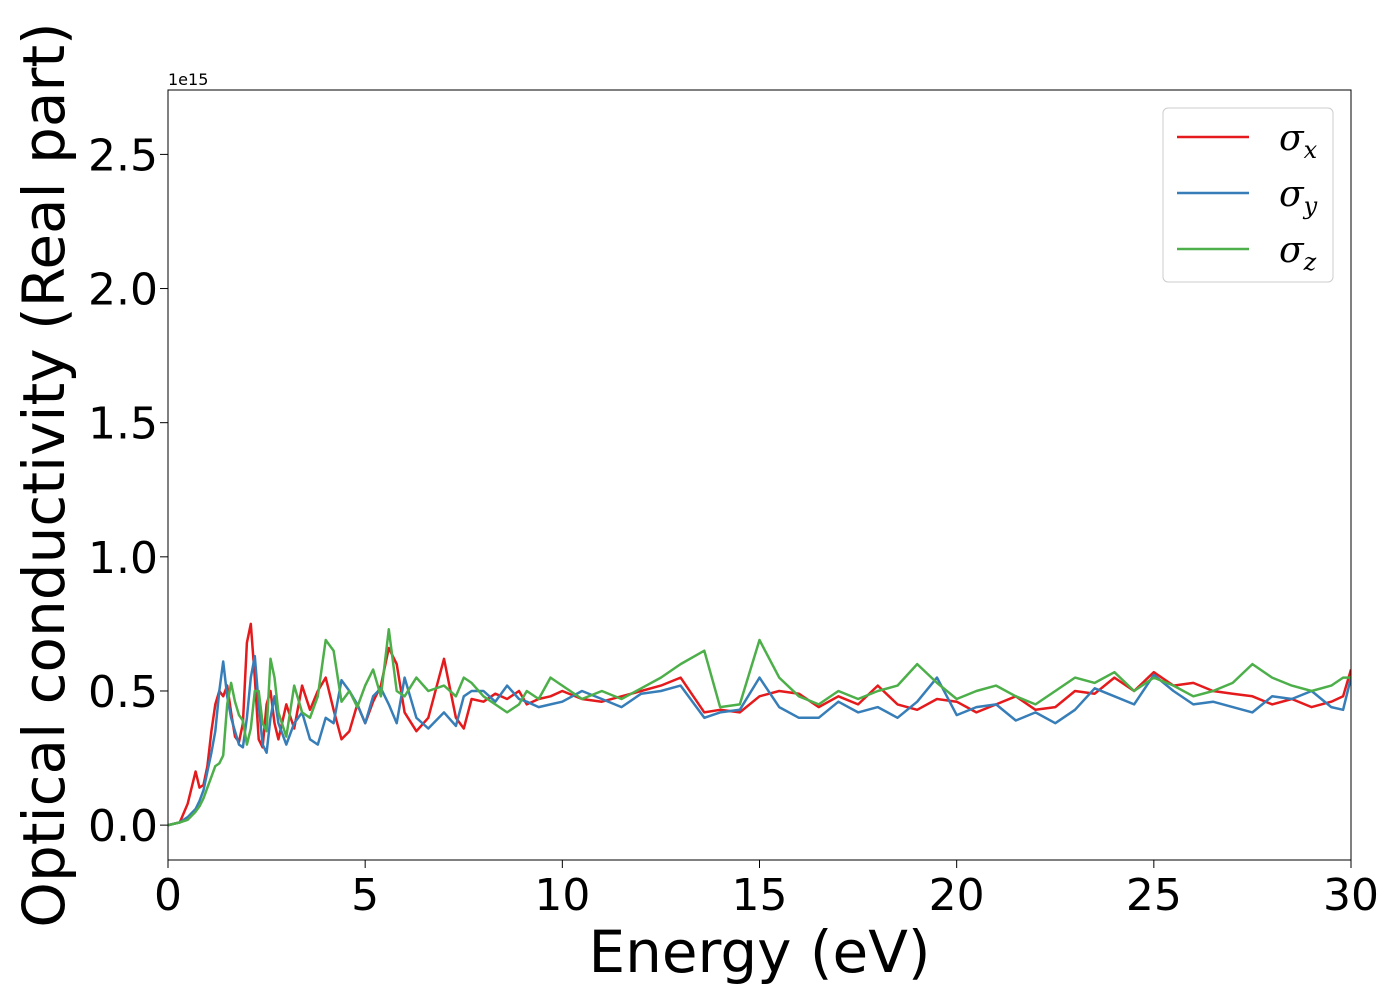 The image size is (1400, 1000). What do you see at coordinates (128, 491) in the screenshot?
I see `y-axis-ticks: 0.0 0.5 1.0 1.5 2.0 2.5` at bounding box center [128, 491].